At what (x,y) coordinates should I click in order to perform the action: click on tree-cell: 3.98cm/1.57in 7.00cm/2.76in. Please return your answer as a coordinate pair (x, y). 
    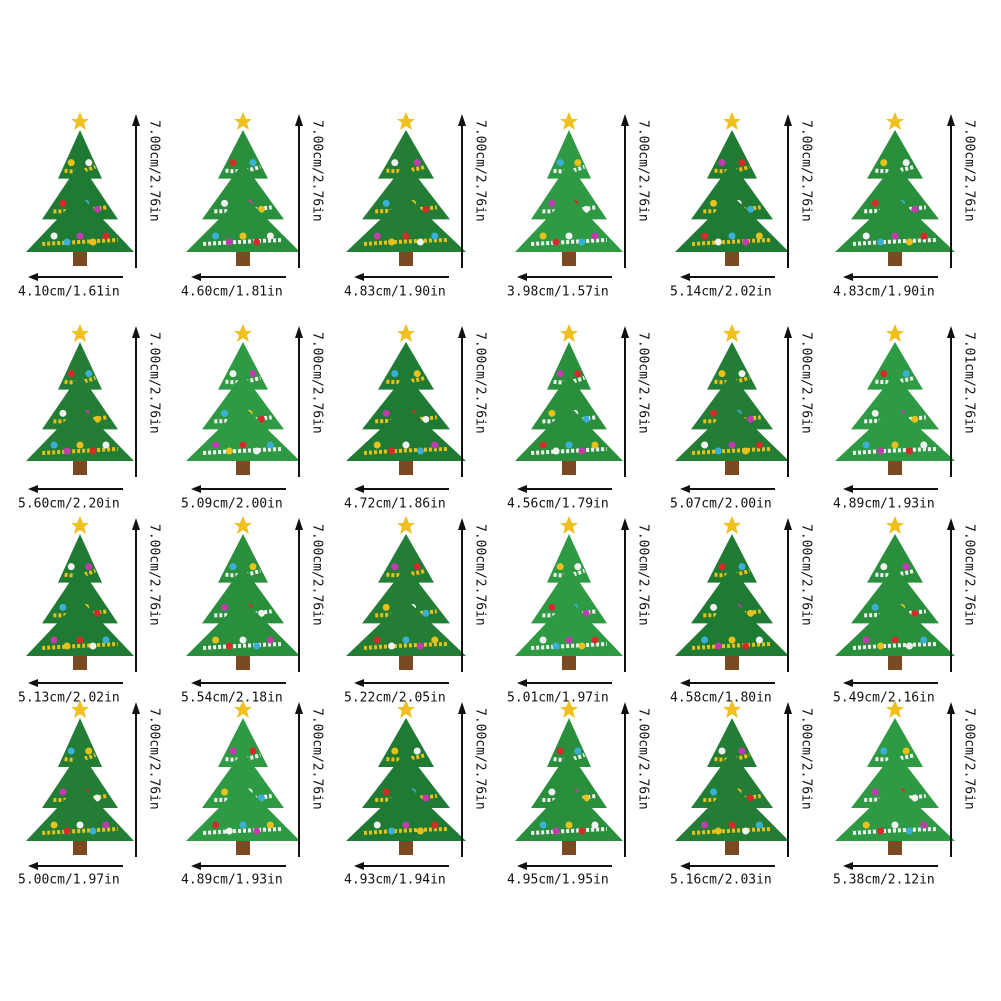
    Looking at the image, I should click on (579, 206).